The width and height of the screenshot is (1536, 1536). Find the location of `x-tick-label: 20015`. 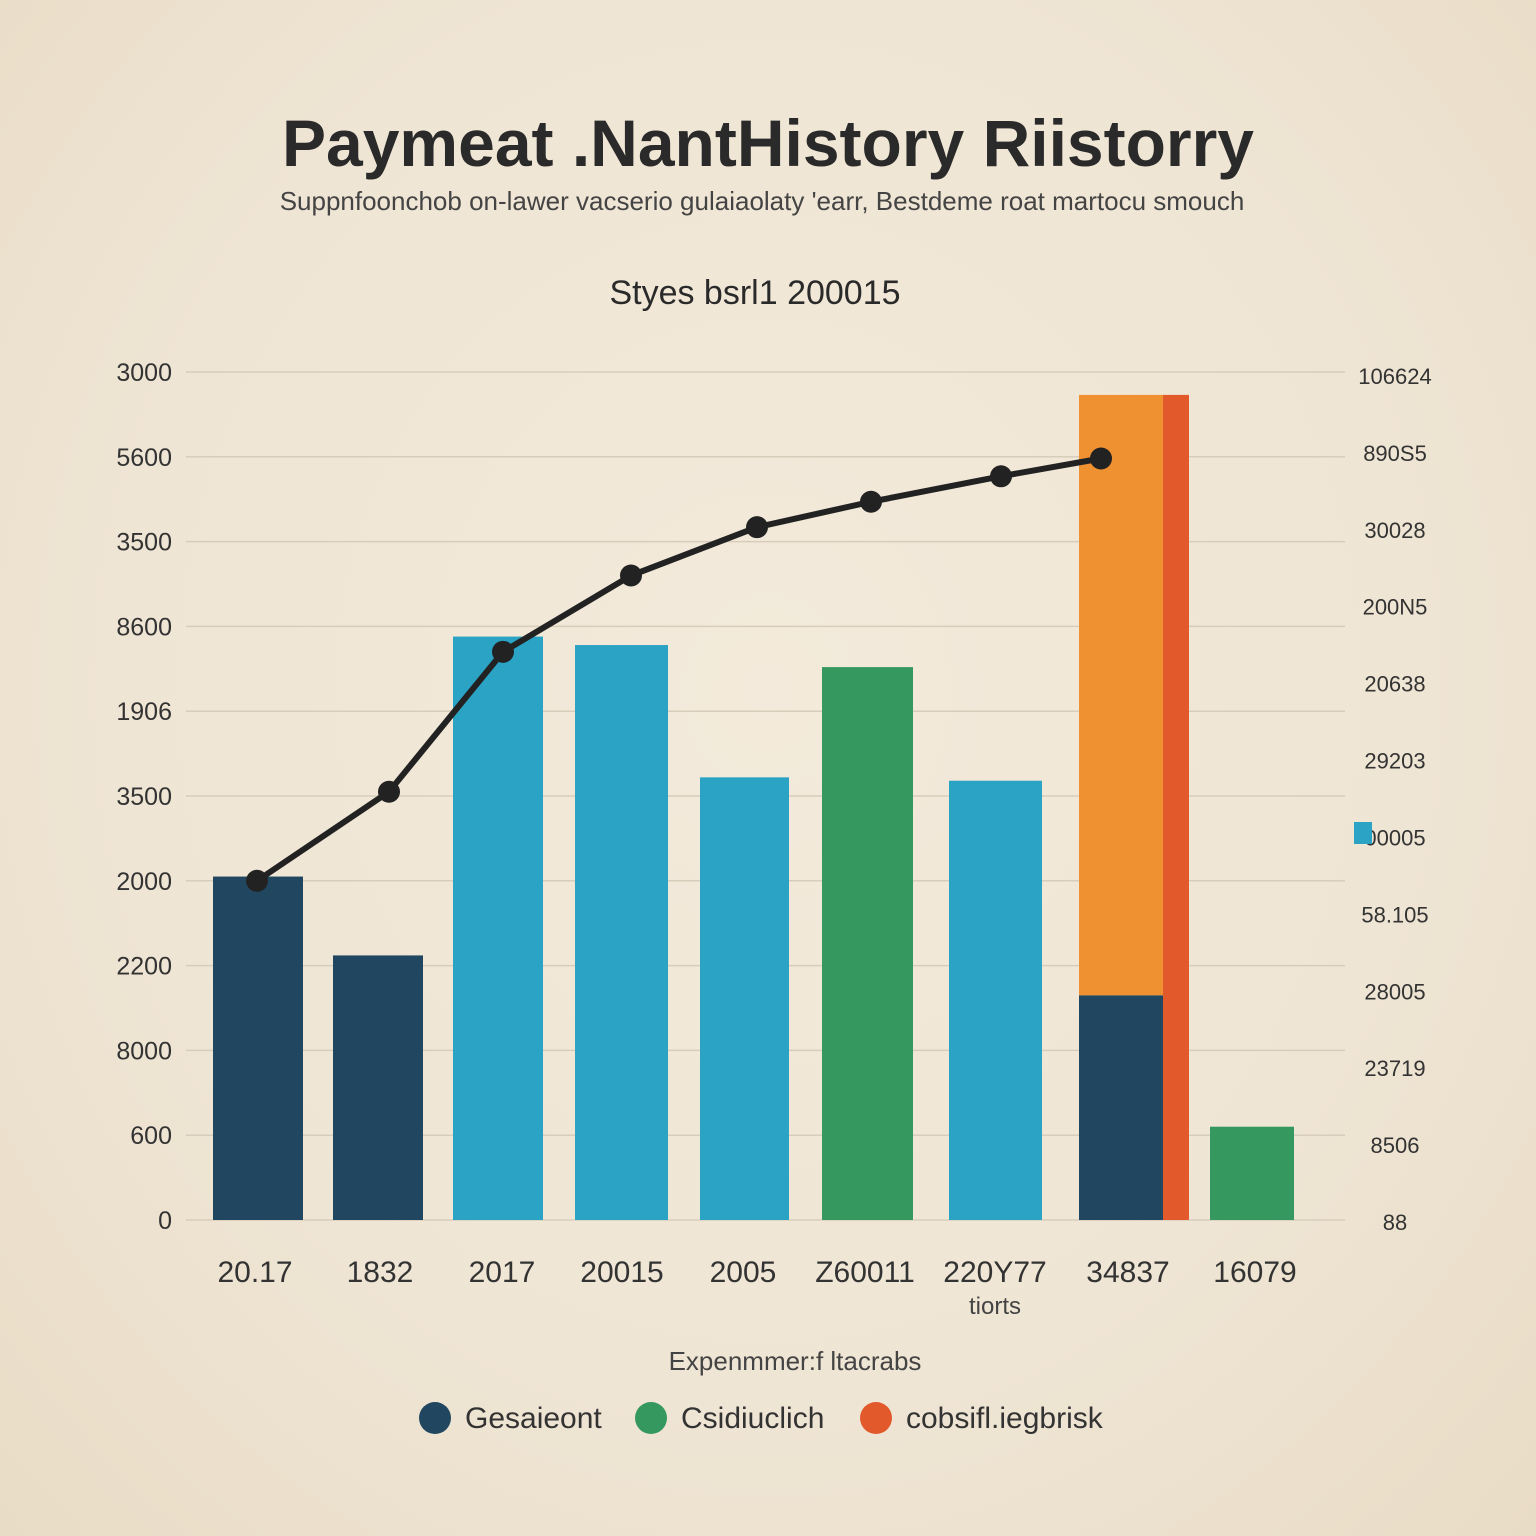

x-tick-label: 20015 is located at coordinates (621, 1272).